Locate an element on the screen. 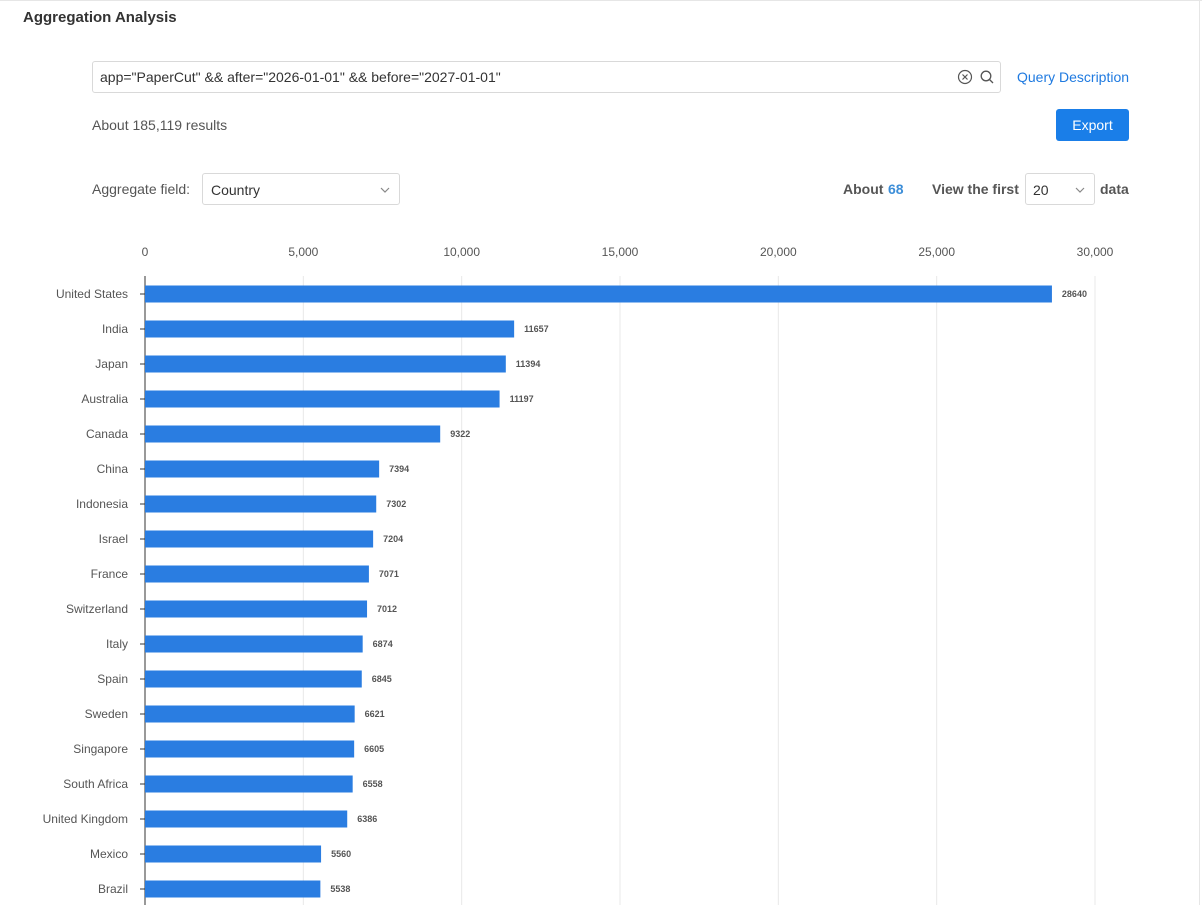  x-tick-label: 25,000 is located at coordinates (936, 252).